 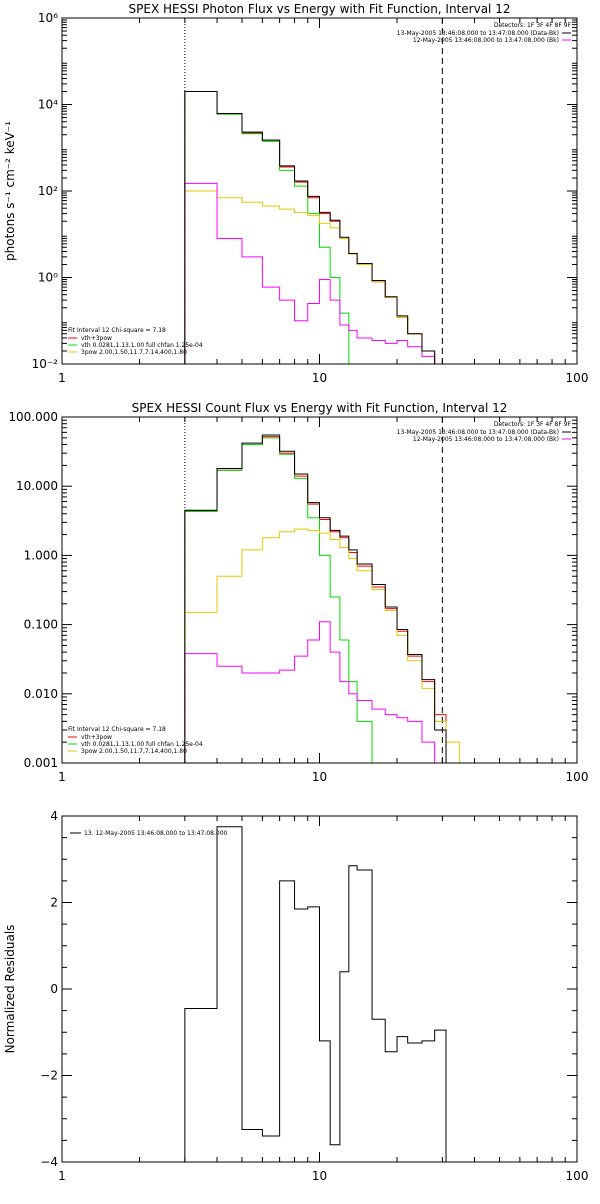 What do you see at coordinates (41, 763) in the screenshot?
I see `y-tick-label: 0.001` at bounding box center [41, 763].